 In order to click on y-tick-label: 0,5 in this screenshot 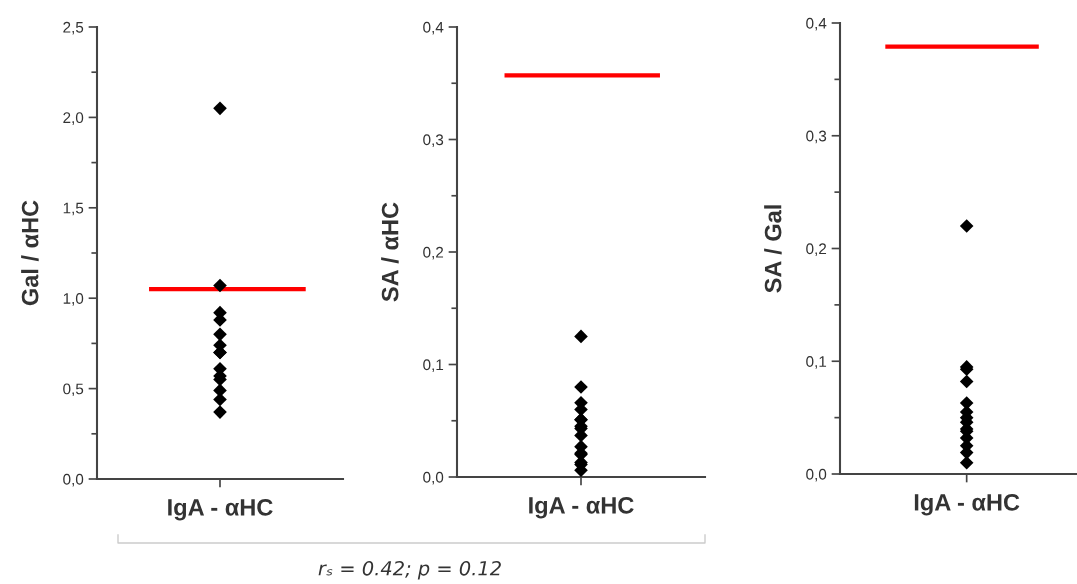, I will do `click(73, 390)`.